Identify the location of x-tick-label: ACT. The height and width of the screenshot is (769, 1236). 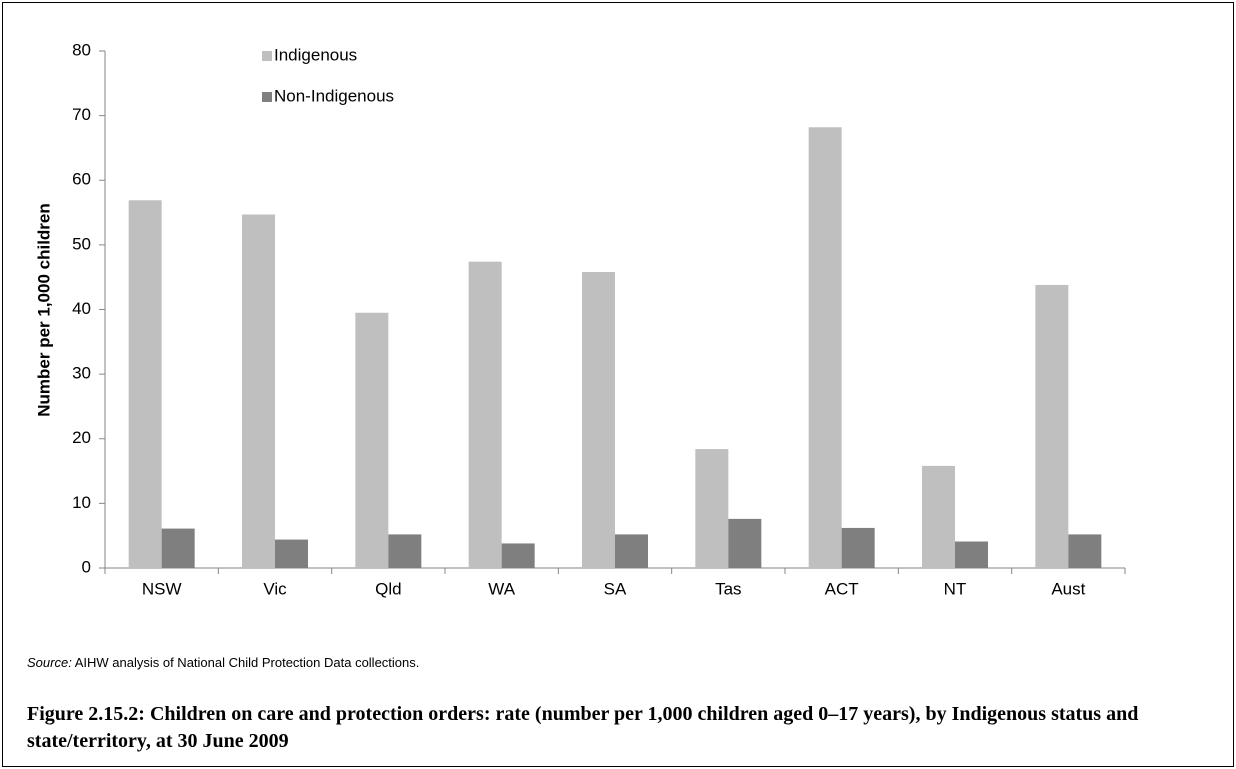
(842, 588).